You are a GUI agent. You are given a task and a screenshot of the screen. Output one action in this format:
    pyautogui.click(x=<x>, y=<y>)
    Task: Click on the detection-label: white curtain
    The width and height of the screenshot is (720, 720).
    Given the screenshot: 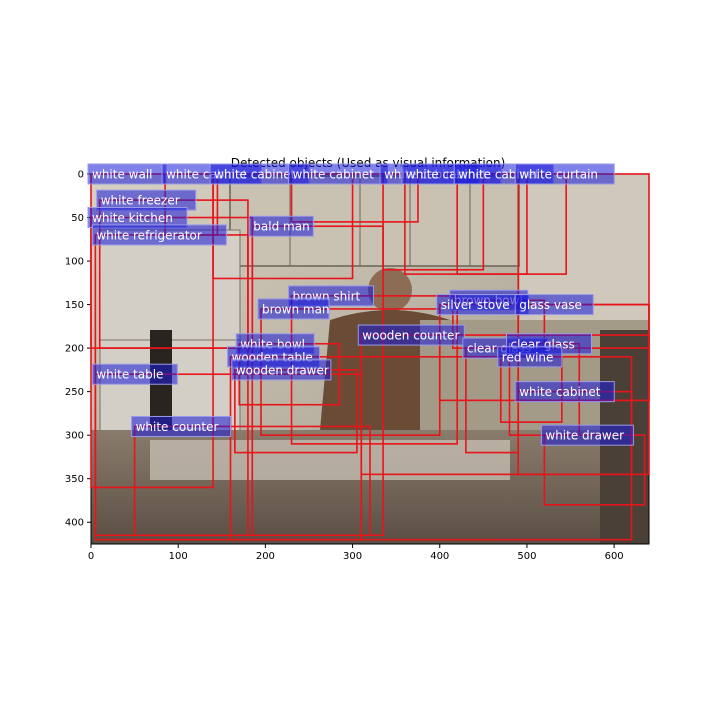 What is the action you would take?
    pyautogui.click(x=558, y=175)
    